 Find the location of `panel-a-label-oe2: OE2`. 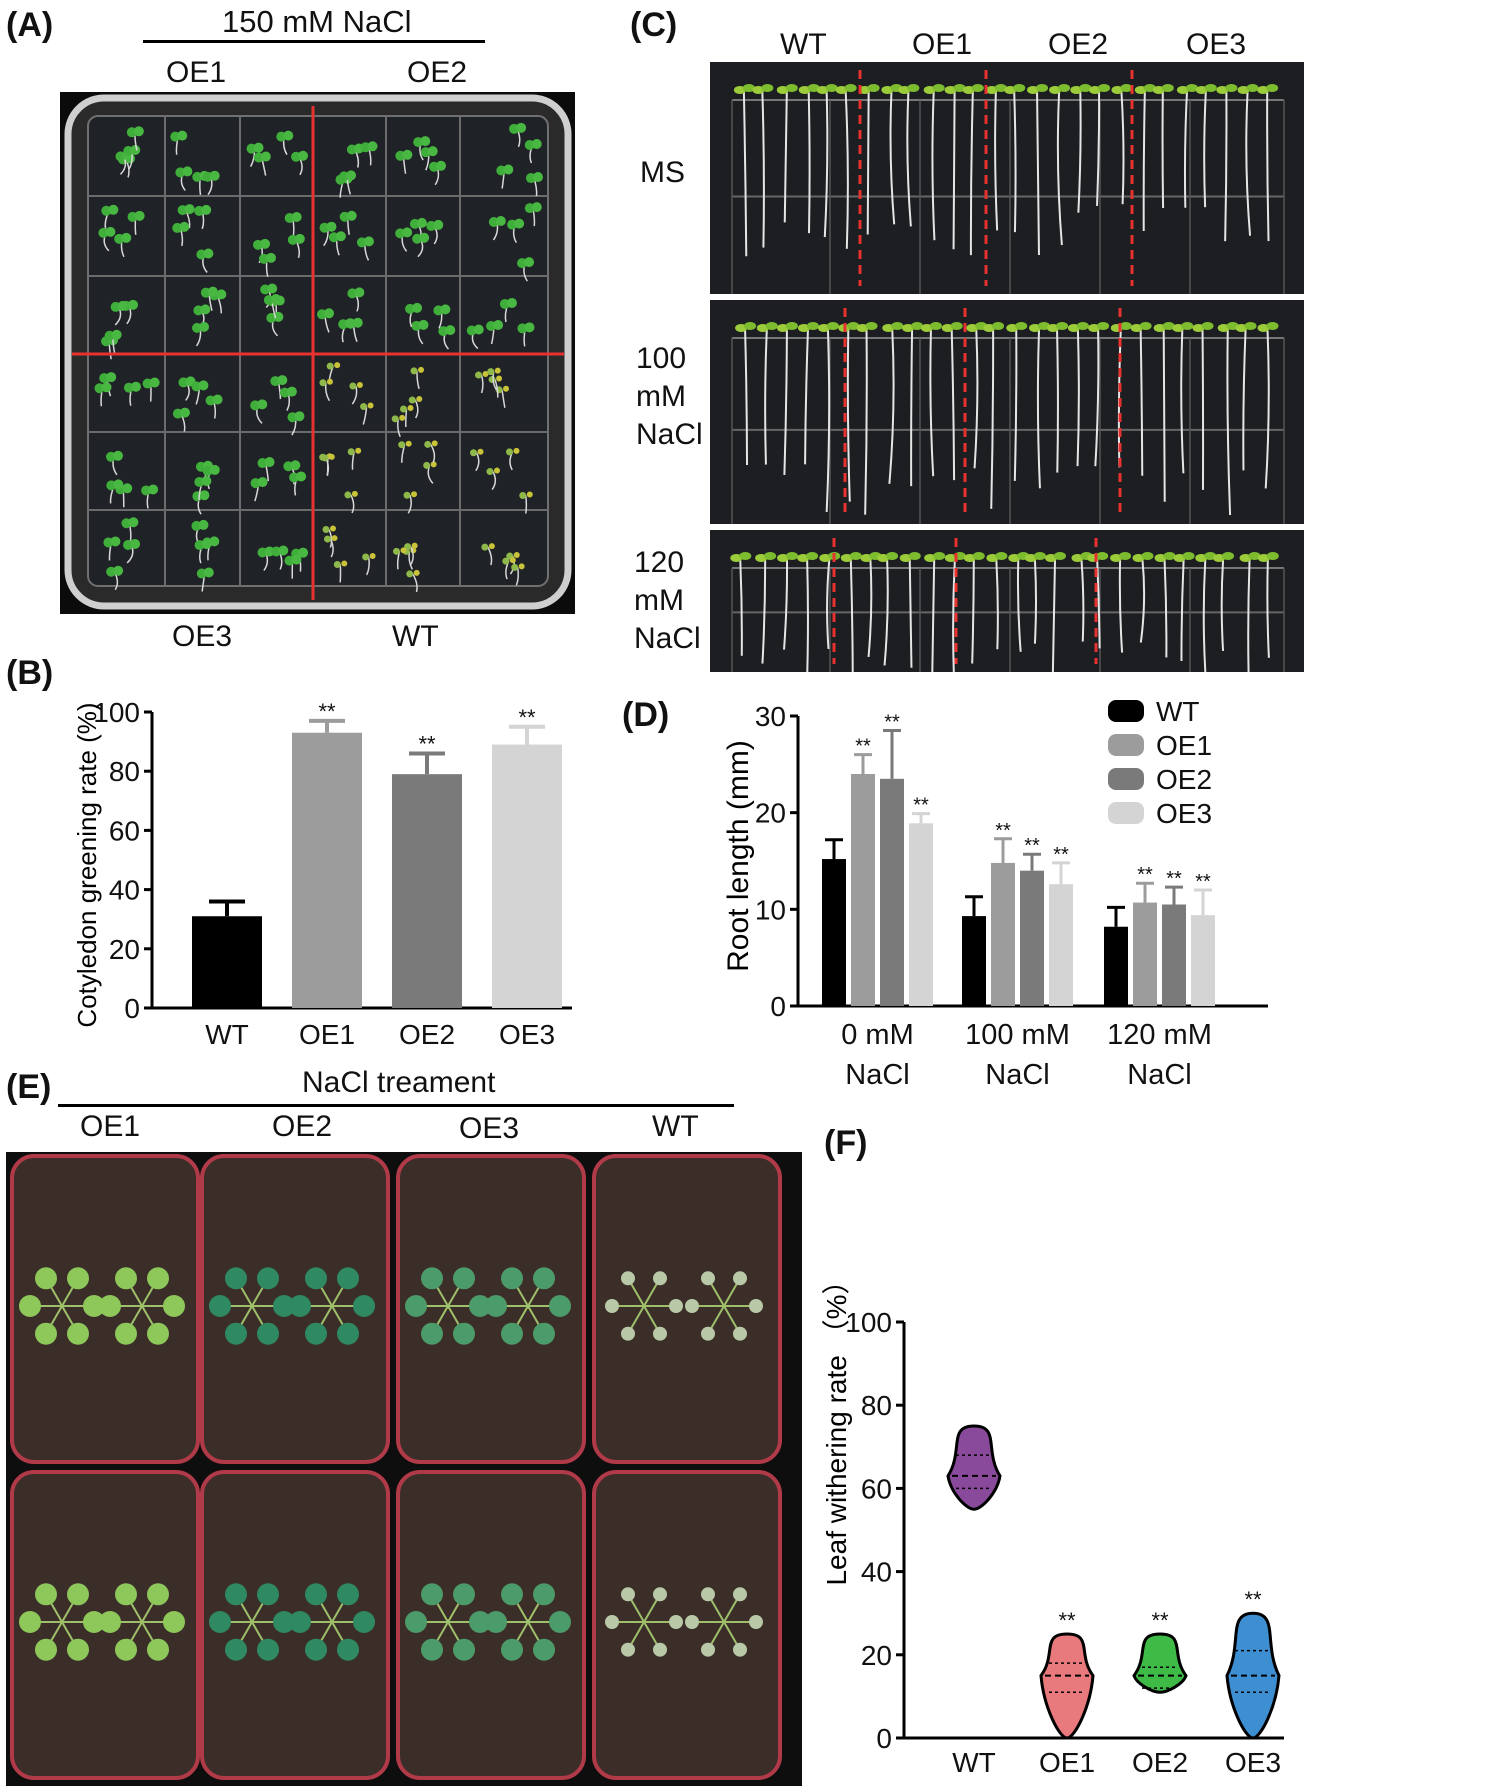

panel-a-label-oe2: OE2 is located at coordinates (437, 72).